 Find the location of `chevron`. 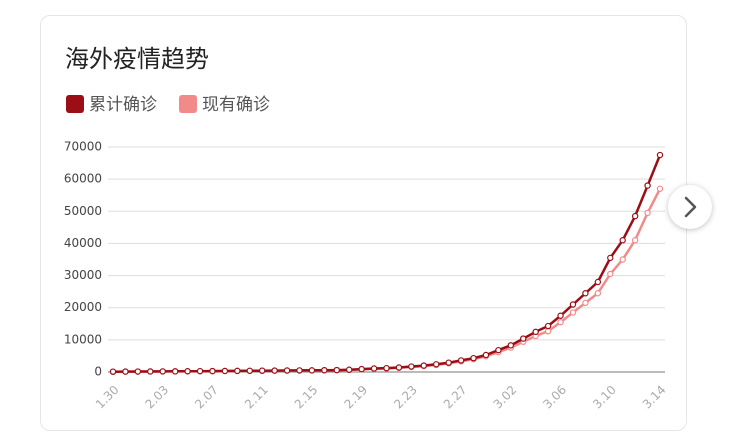

chevron is located at coordinates (690, 207).